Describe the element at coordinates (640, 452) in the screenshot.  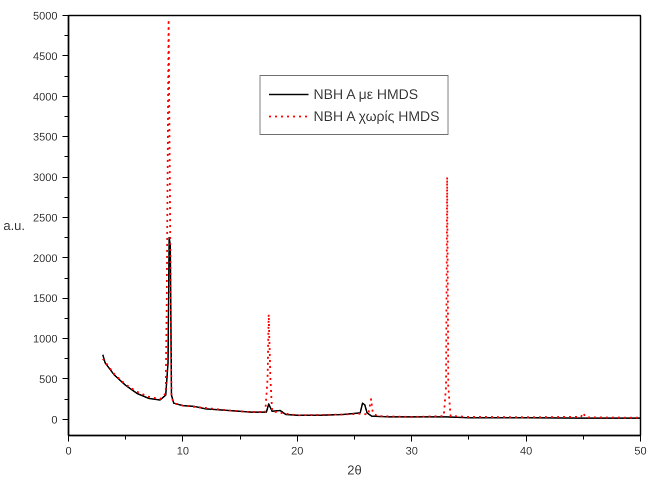
I see `x-tick-label: 50` at that location.